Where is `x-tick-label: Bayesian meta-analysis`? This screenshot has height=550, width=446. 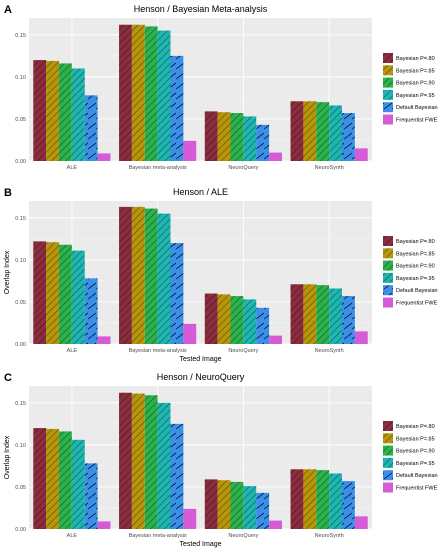
x-tick-label: Bayesian meta-analysis is located at coordinates (158, 168).